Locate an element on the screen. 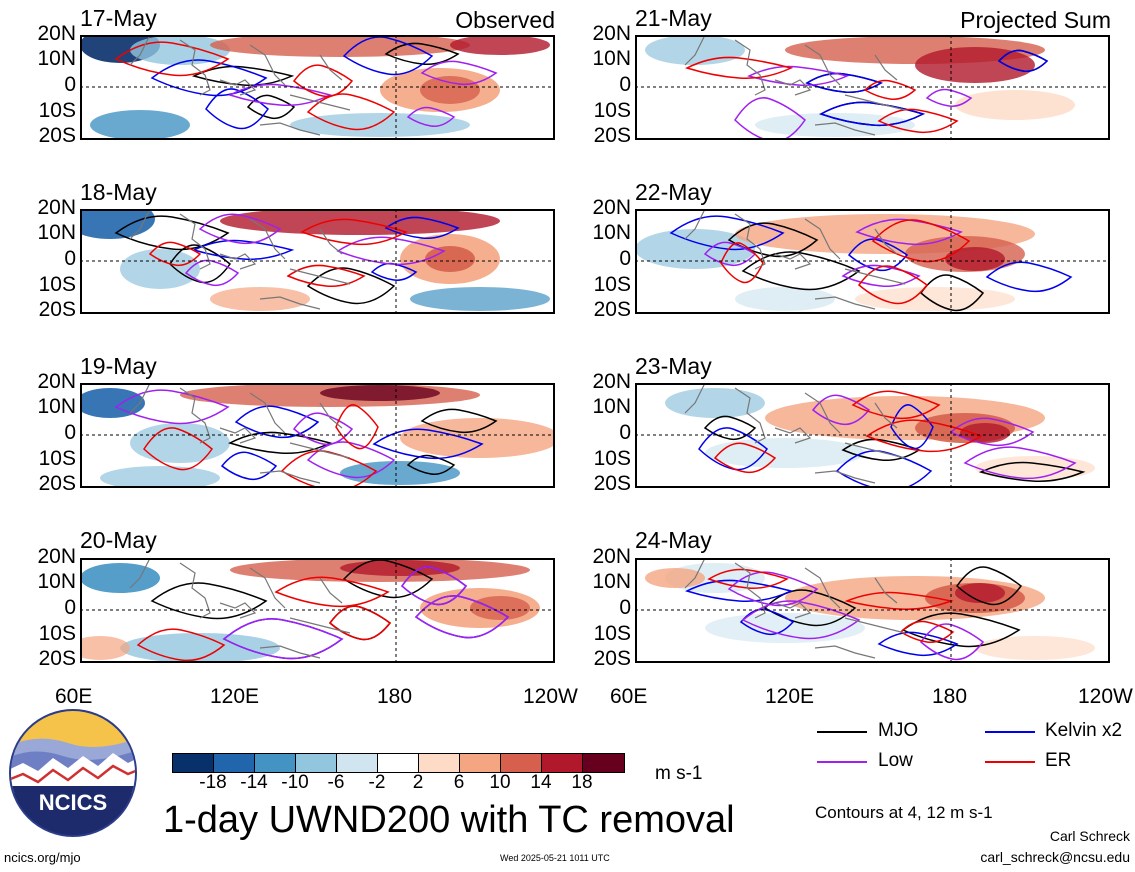 The image size is (1135, 872). legend-kelvin-label: Kelvin x2 is located at coordinates (1084, 730).